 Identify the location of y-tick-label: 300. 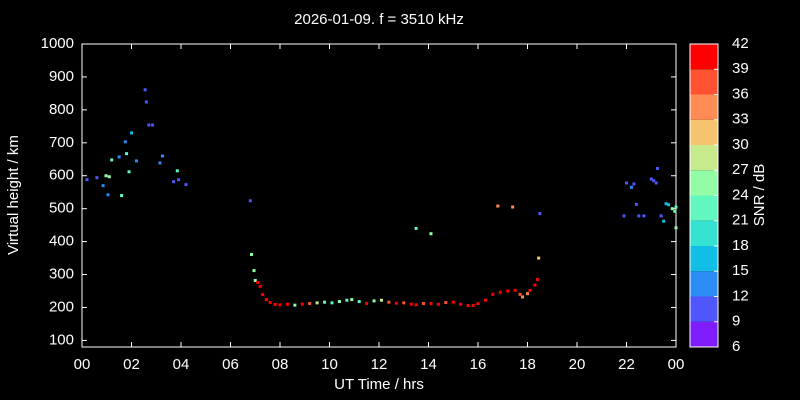
(61, 274).